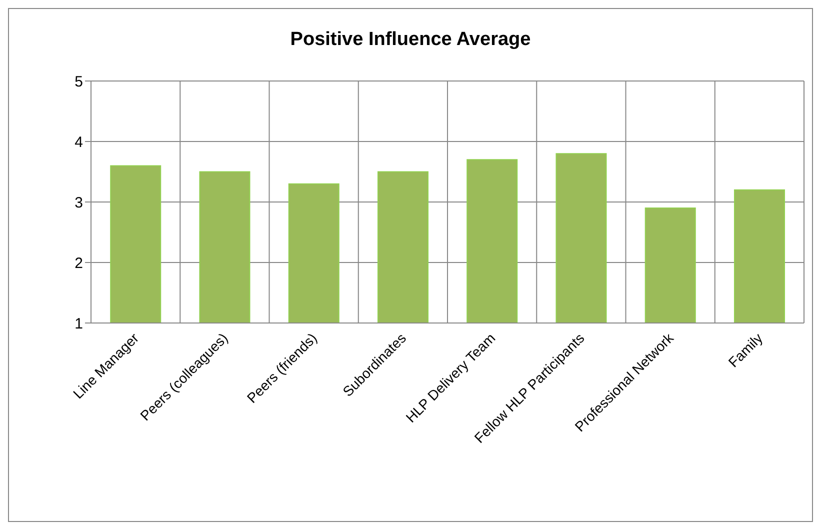  What do you see at coordinates (78, 142) in the screenshot?
I see `y-tick-label: 4` at bounding box center [78, 142].